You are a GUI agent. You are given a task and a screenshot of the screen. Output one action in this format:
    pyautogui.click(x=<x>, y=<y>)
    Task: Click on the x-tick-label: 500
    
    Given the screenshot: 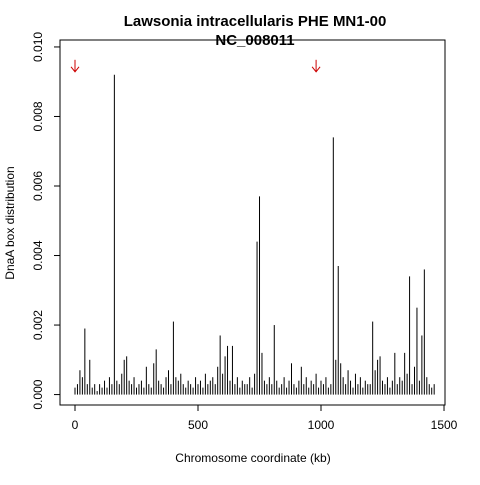 What is the action you would take?
    pyautogui.click(x=198, y=425)
    